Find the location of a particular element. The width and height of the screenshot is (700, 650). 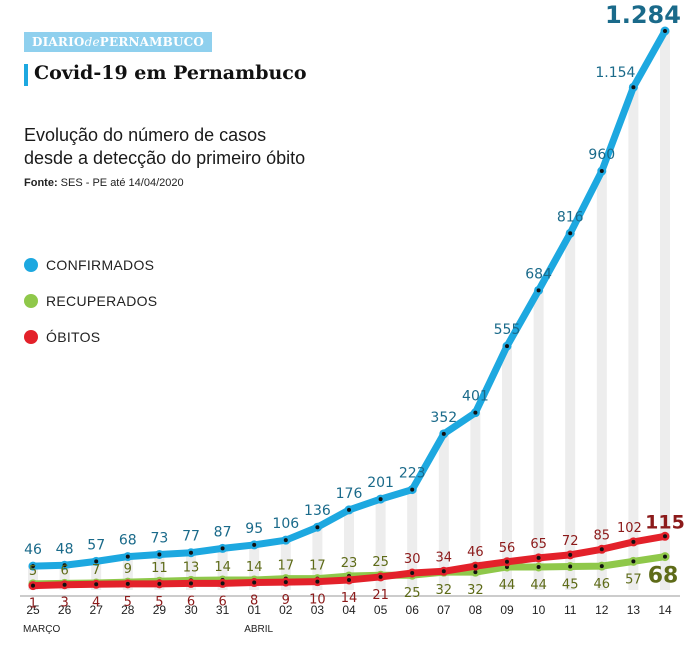

data-label-confirmados: 68 is located at coordinates (128, 541).